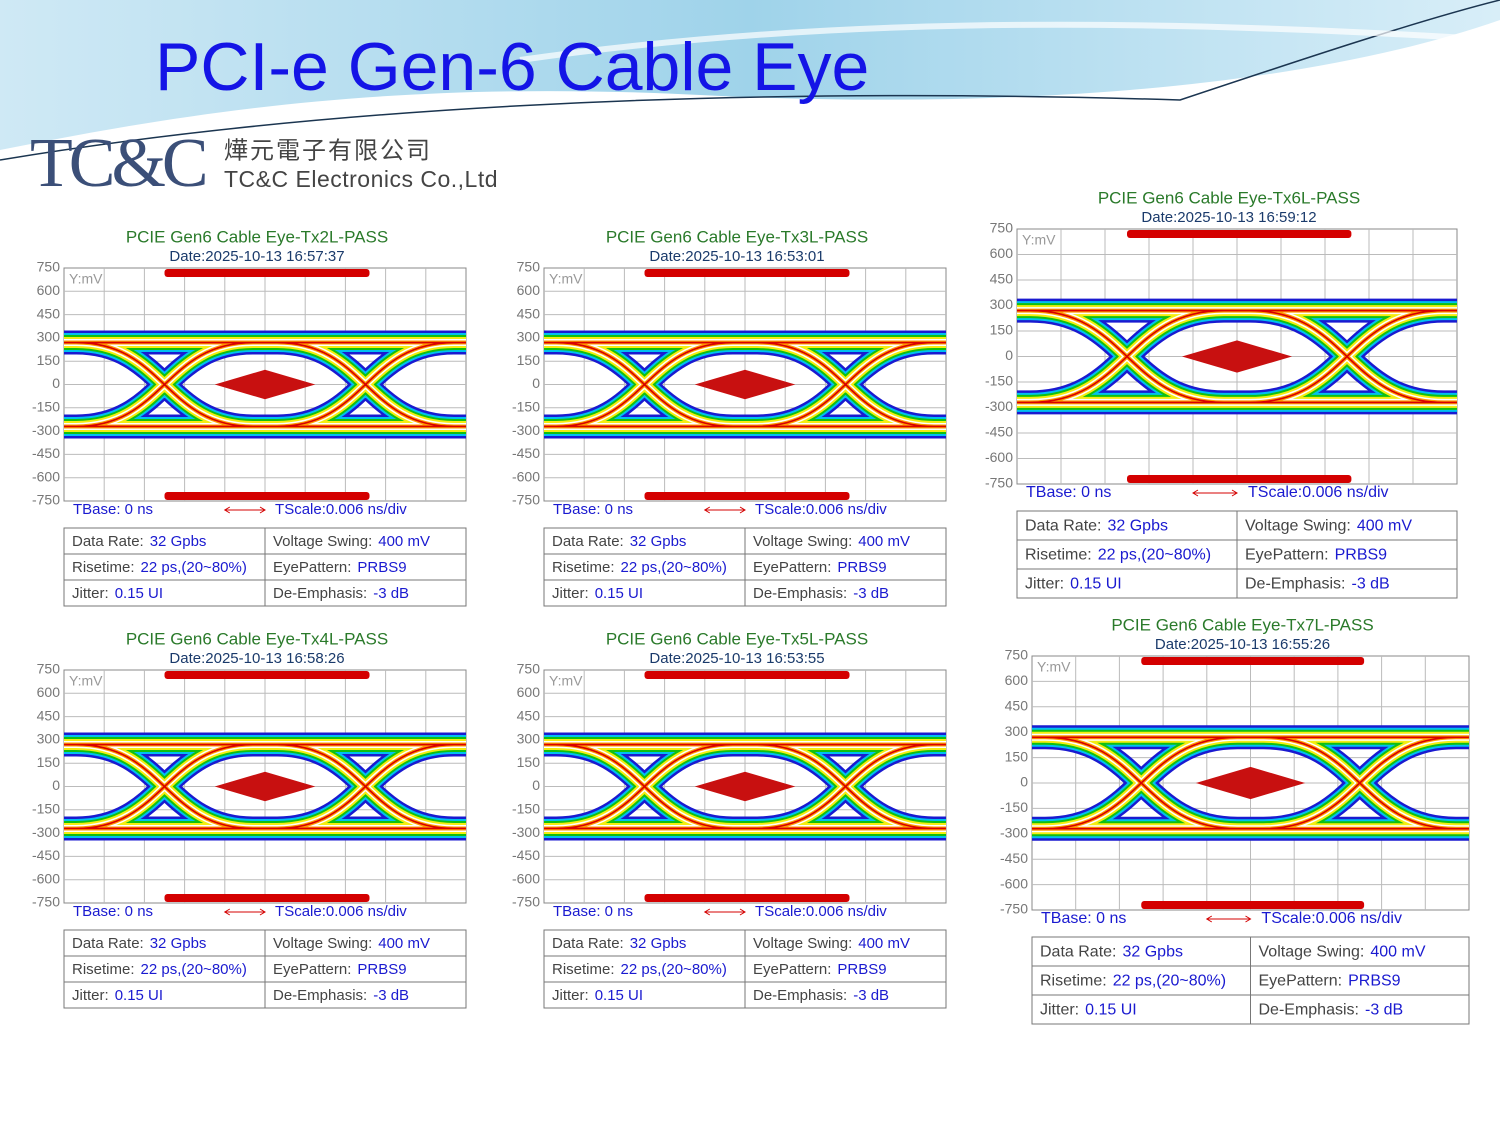  I want to click on cell-label: Risetime:, so click(1058, 555).